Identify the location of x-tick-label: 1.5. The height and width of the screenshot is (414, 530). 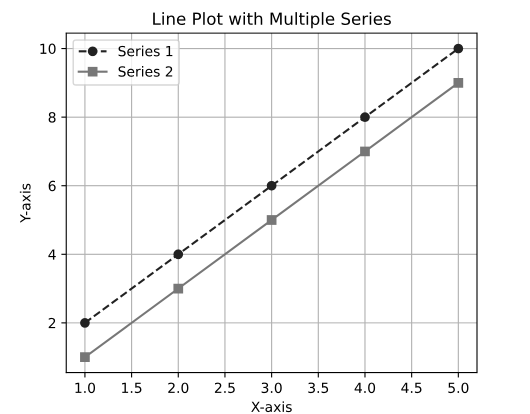
(132, 388).